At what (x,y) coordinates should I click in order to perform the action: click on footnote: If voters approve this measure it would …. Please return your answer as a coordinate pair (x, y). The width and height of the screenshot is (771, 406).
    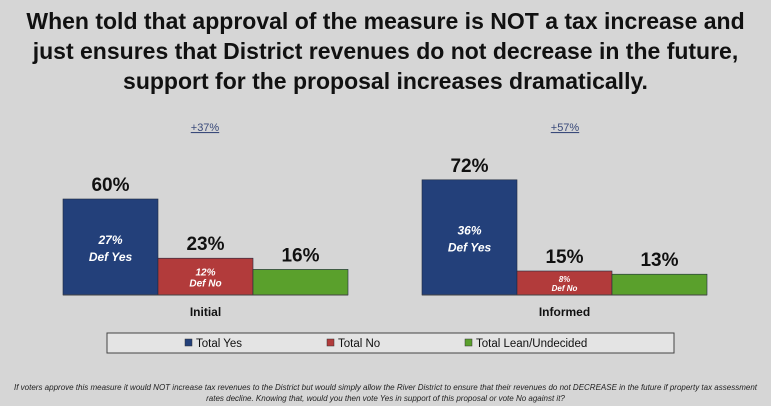
    Looking at the image, I should click on (385, 393).